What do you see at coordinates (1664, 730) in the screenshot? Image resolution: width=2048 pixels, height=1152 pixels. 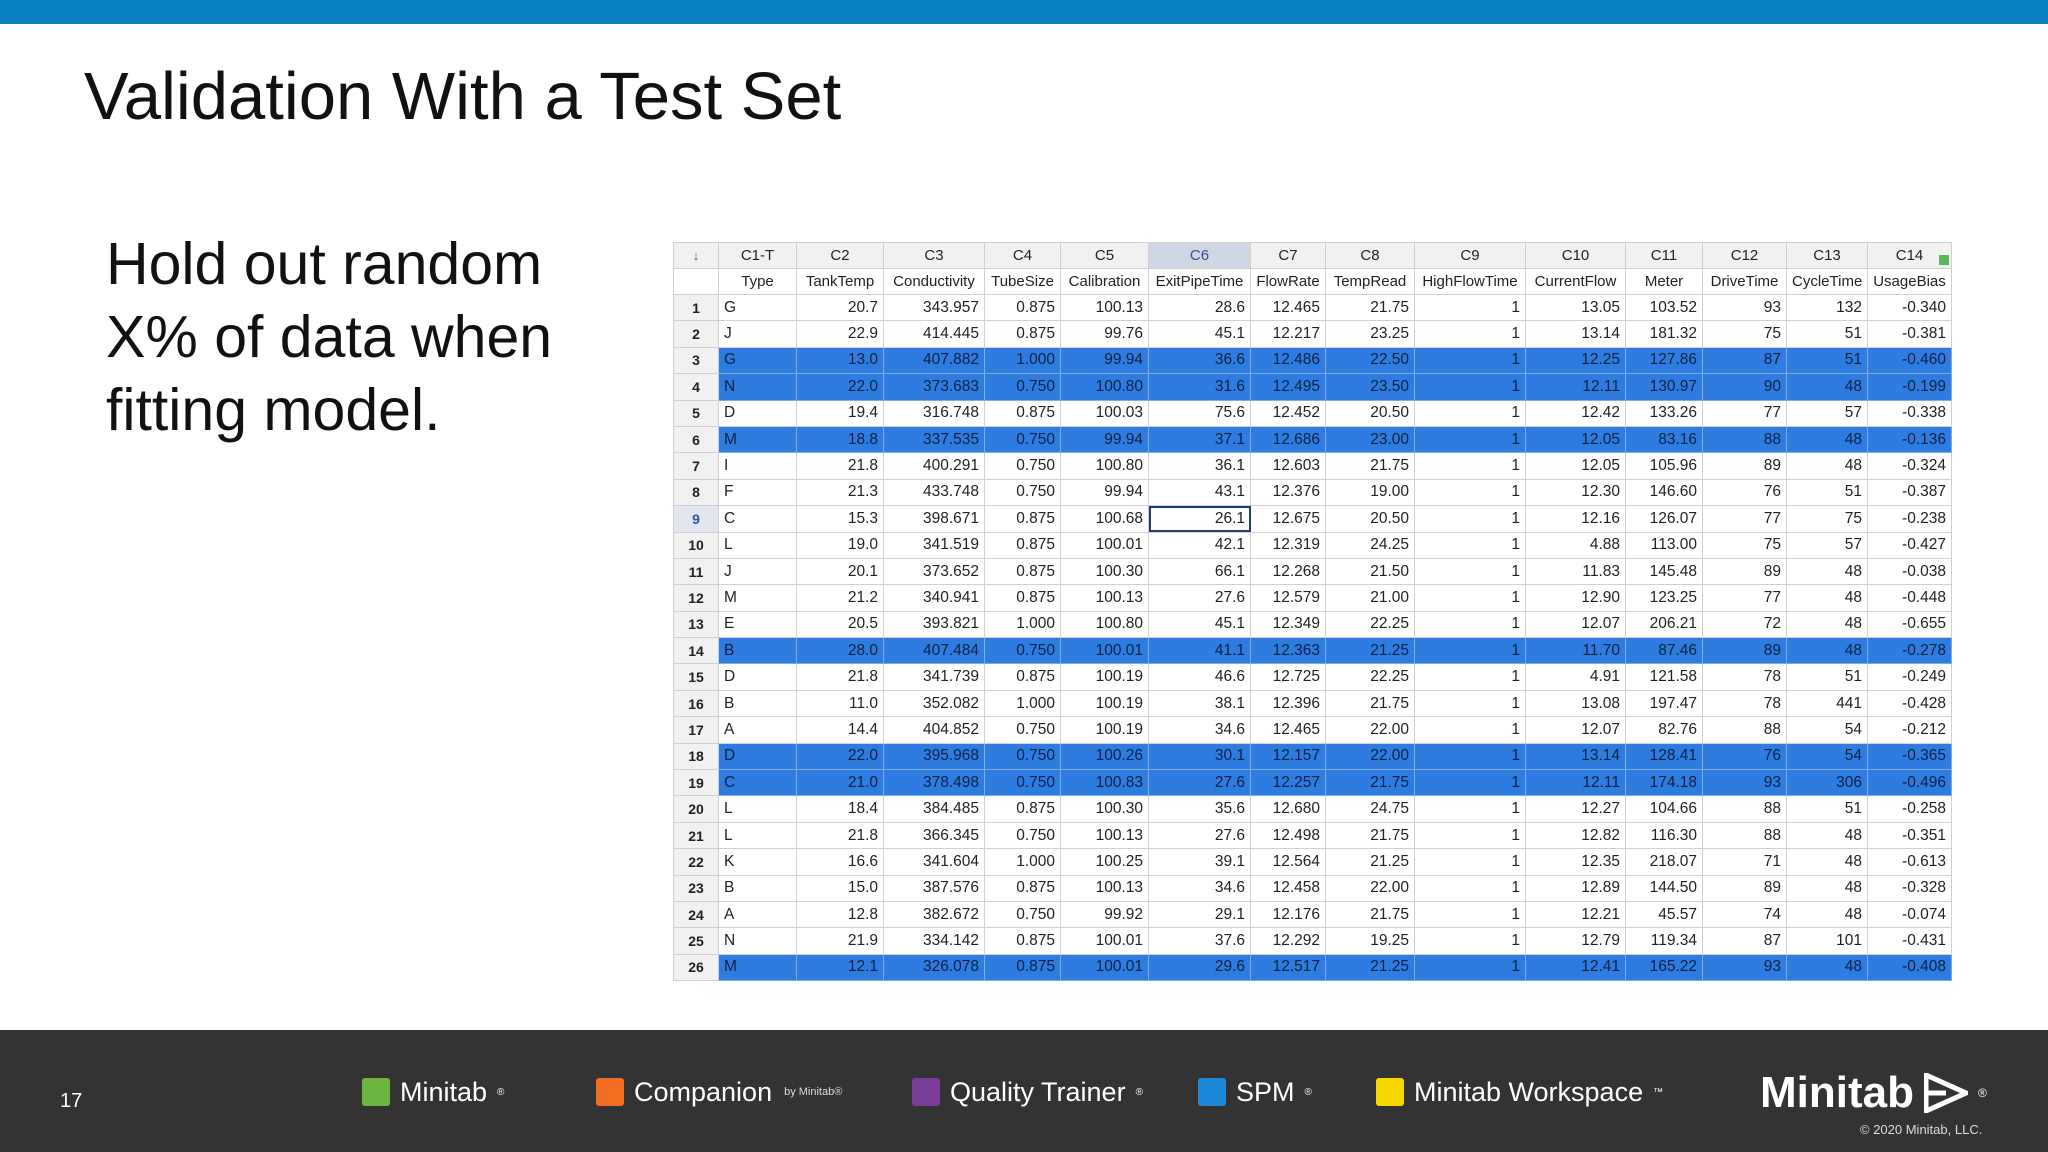 I see `cell: 82.76` at bounding box center [1664, 730].